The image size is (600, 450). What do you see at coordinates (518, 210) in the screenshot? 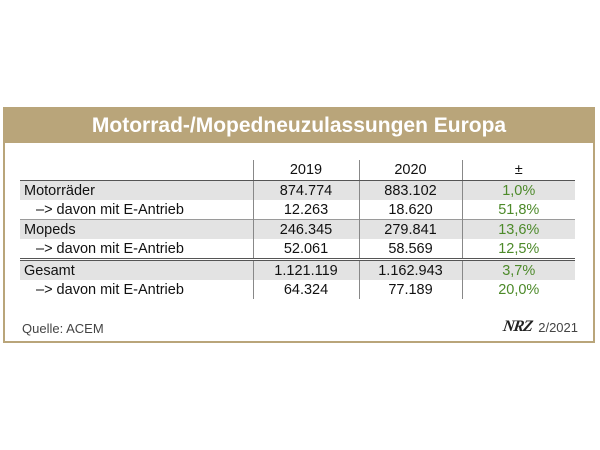
I see `value-change: 51,8%` at bounding box center [518, 210].